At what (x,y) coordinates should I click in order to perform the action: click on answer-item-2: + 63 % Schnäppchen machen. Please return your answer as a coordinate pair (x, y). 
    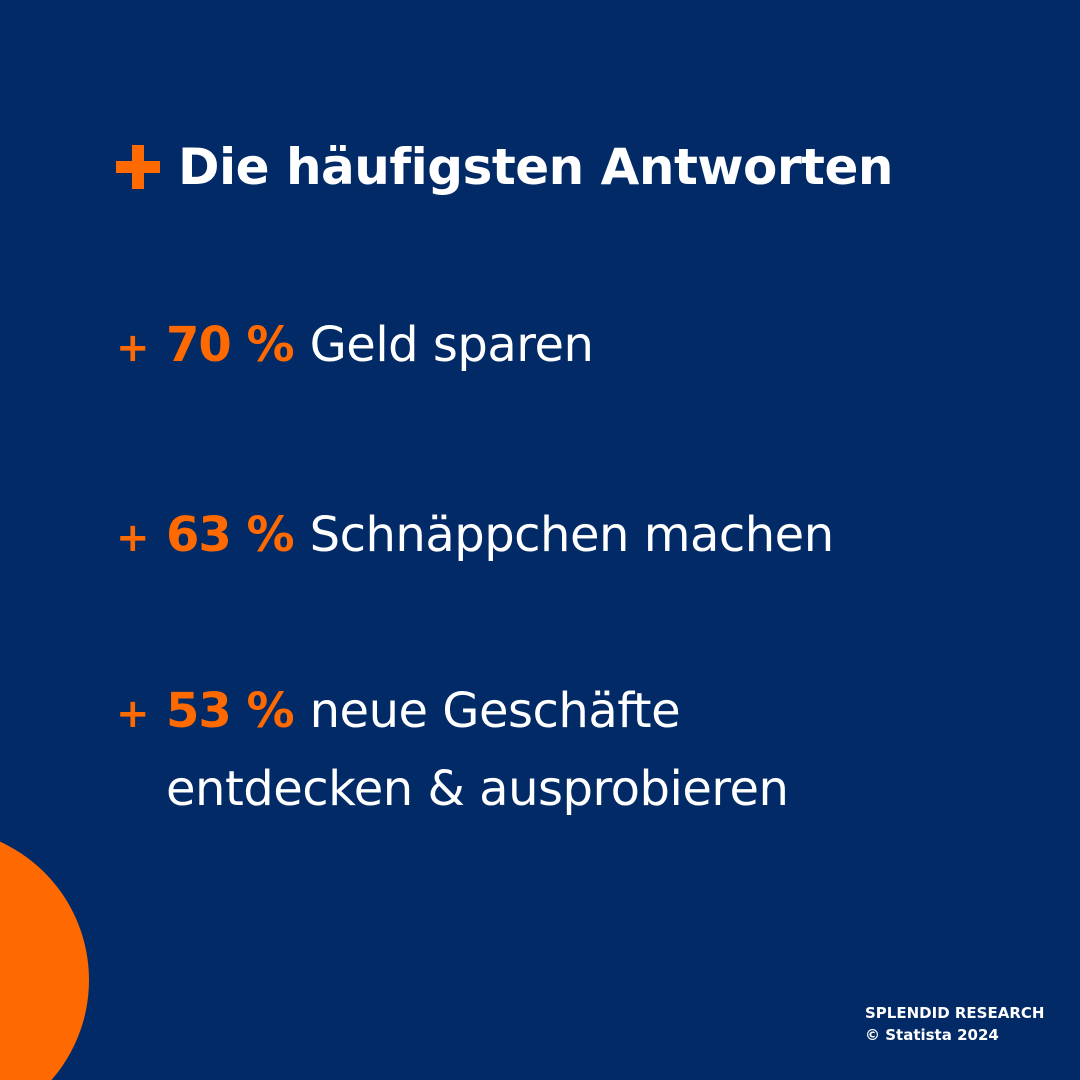
    Looking at the image, I should click on (475, 535).